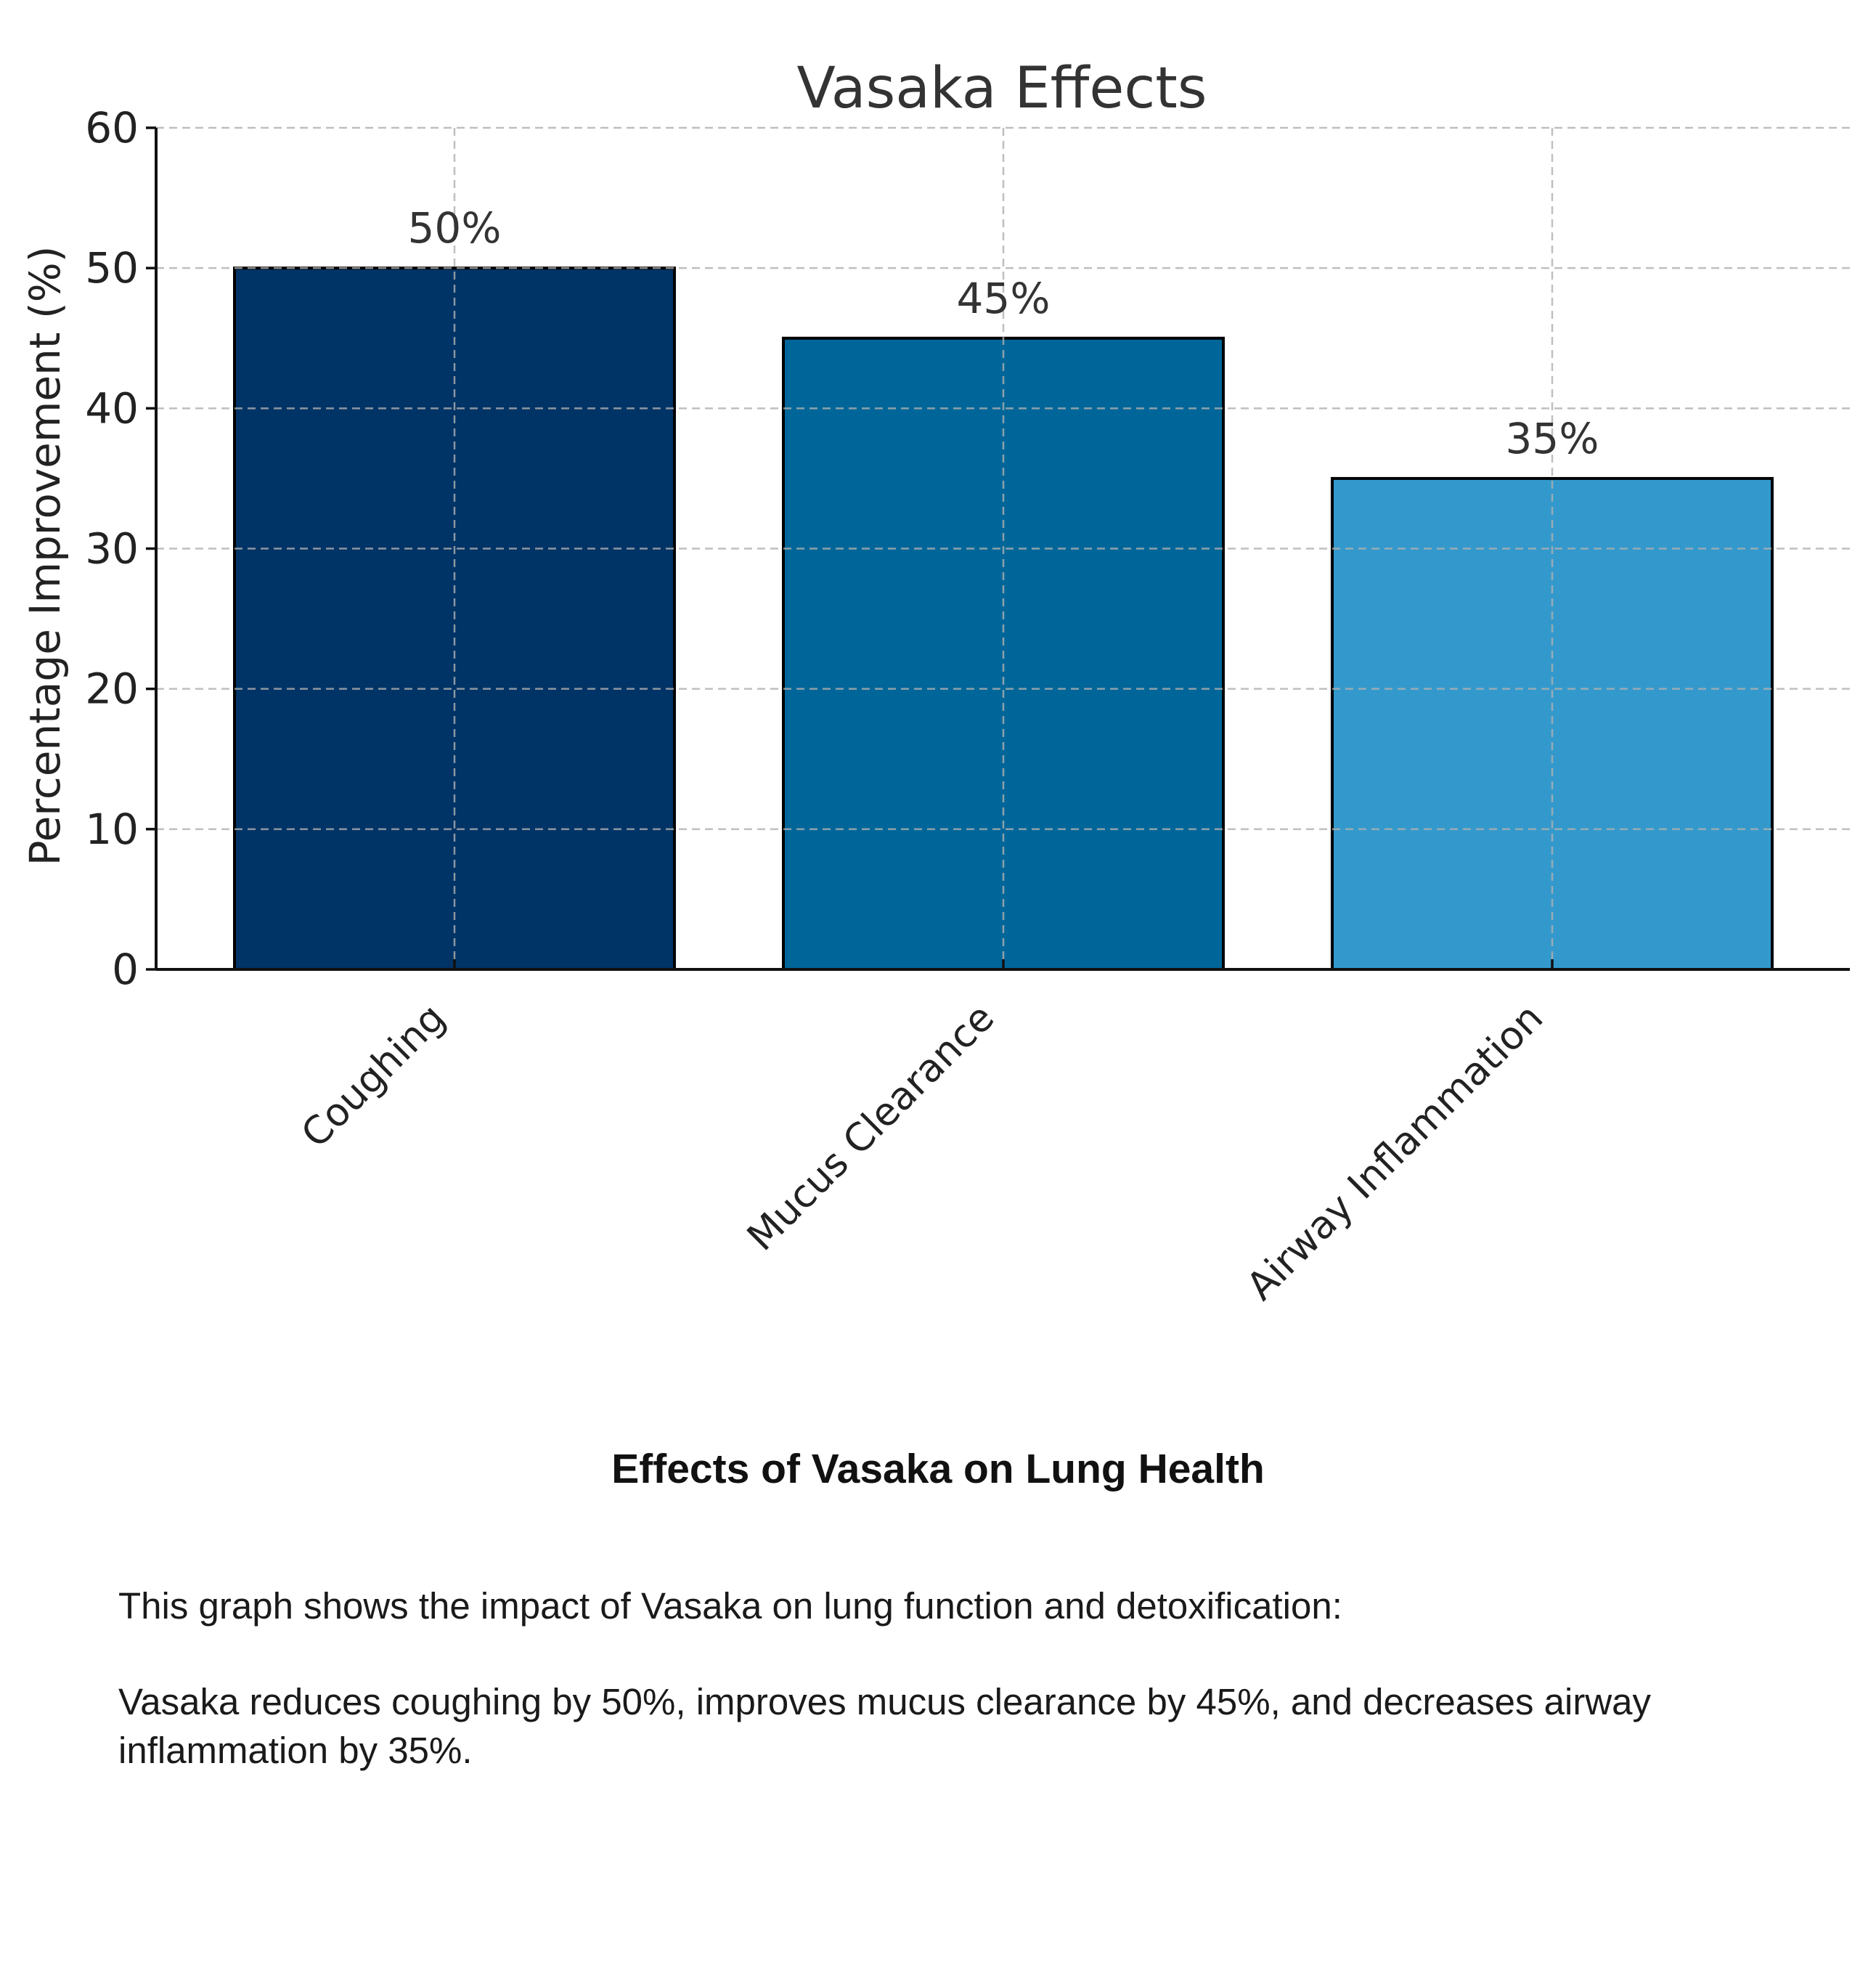 The image size is (1876, 1978). Describe the element at coordinates (112, 549) in the screenshot. I see `y-tick-label: 30` at that location.